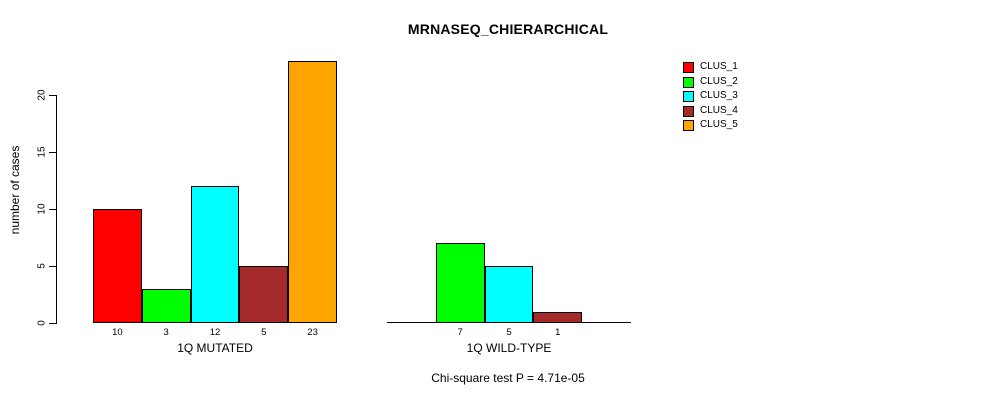 Image resolution: width=990 pixels, height=400 pixels. Describe the element at coordinates (312, 332) in the screenshot. I see `bar-value-label: 23` at that location.